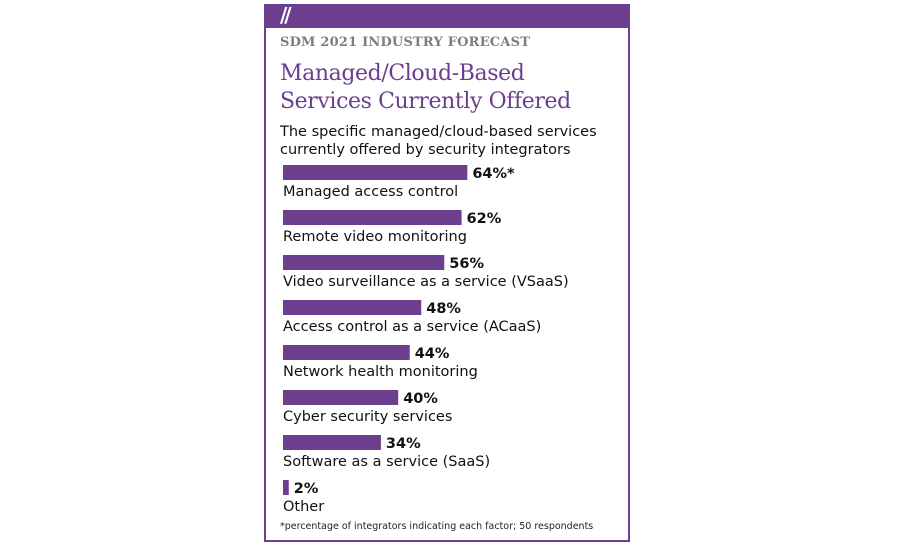 This screenshot has height=550, width=900. Describe the element at coordinates (443, 309) in the screenshot. I see `data-label: 48%` at that location.